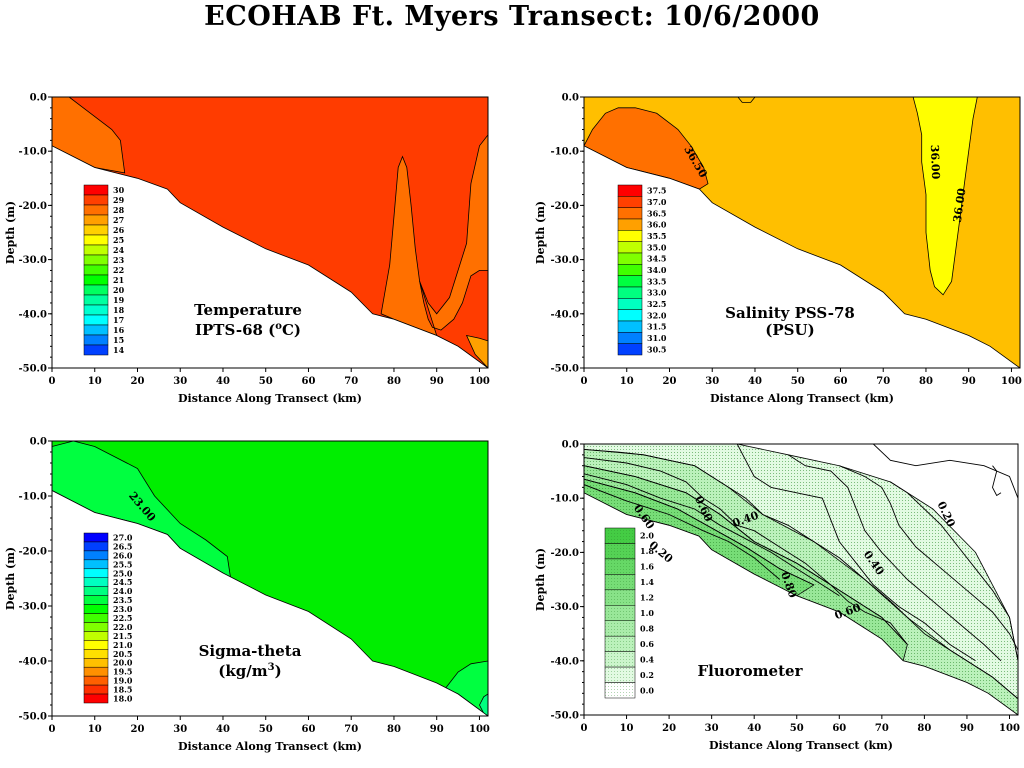 Image resolution: width=1024 pixels, height=768 pixels. What do you see at coordinates (712, 728) in the screenshot?
I see `fluorometer-x-tick-label-3: 30` at bounding box center [712, 728].